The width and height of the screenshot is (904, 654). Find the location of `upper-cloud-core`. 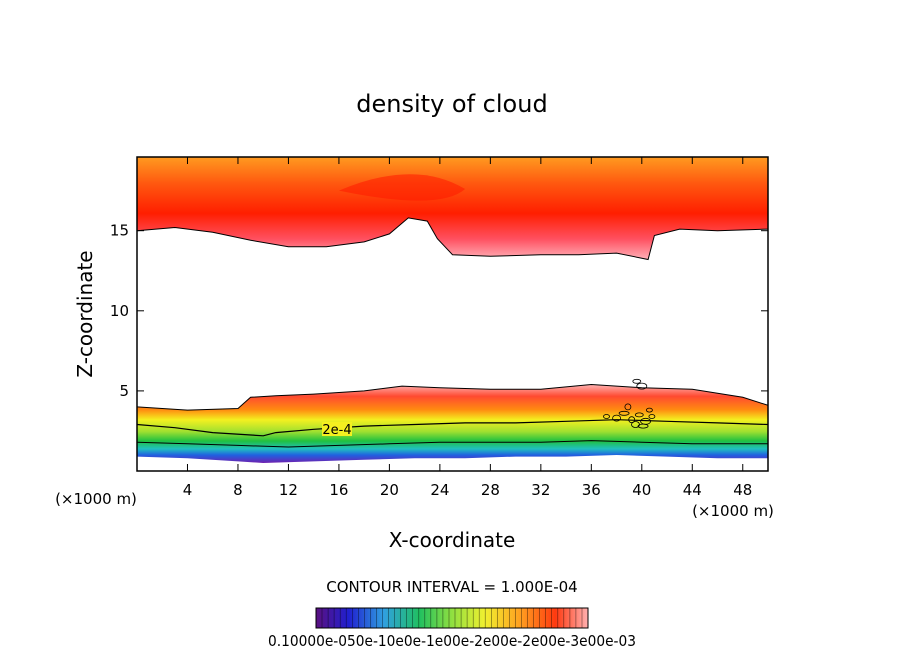

upper-cloud-core is located at coordinates (402, 187).